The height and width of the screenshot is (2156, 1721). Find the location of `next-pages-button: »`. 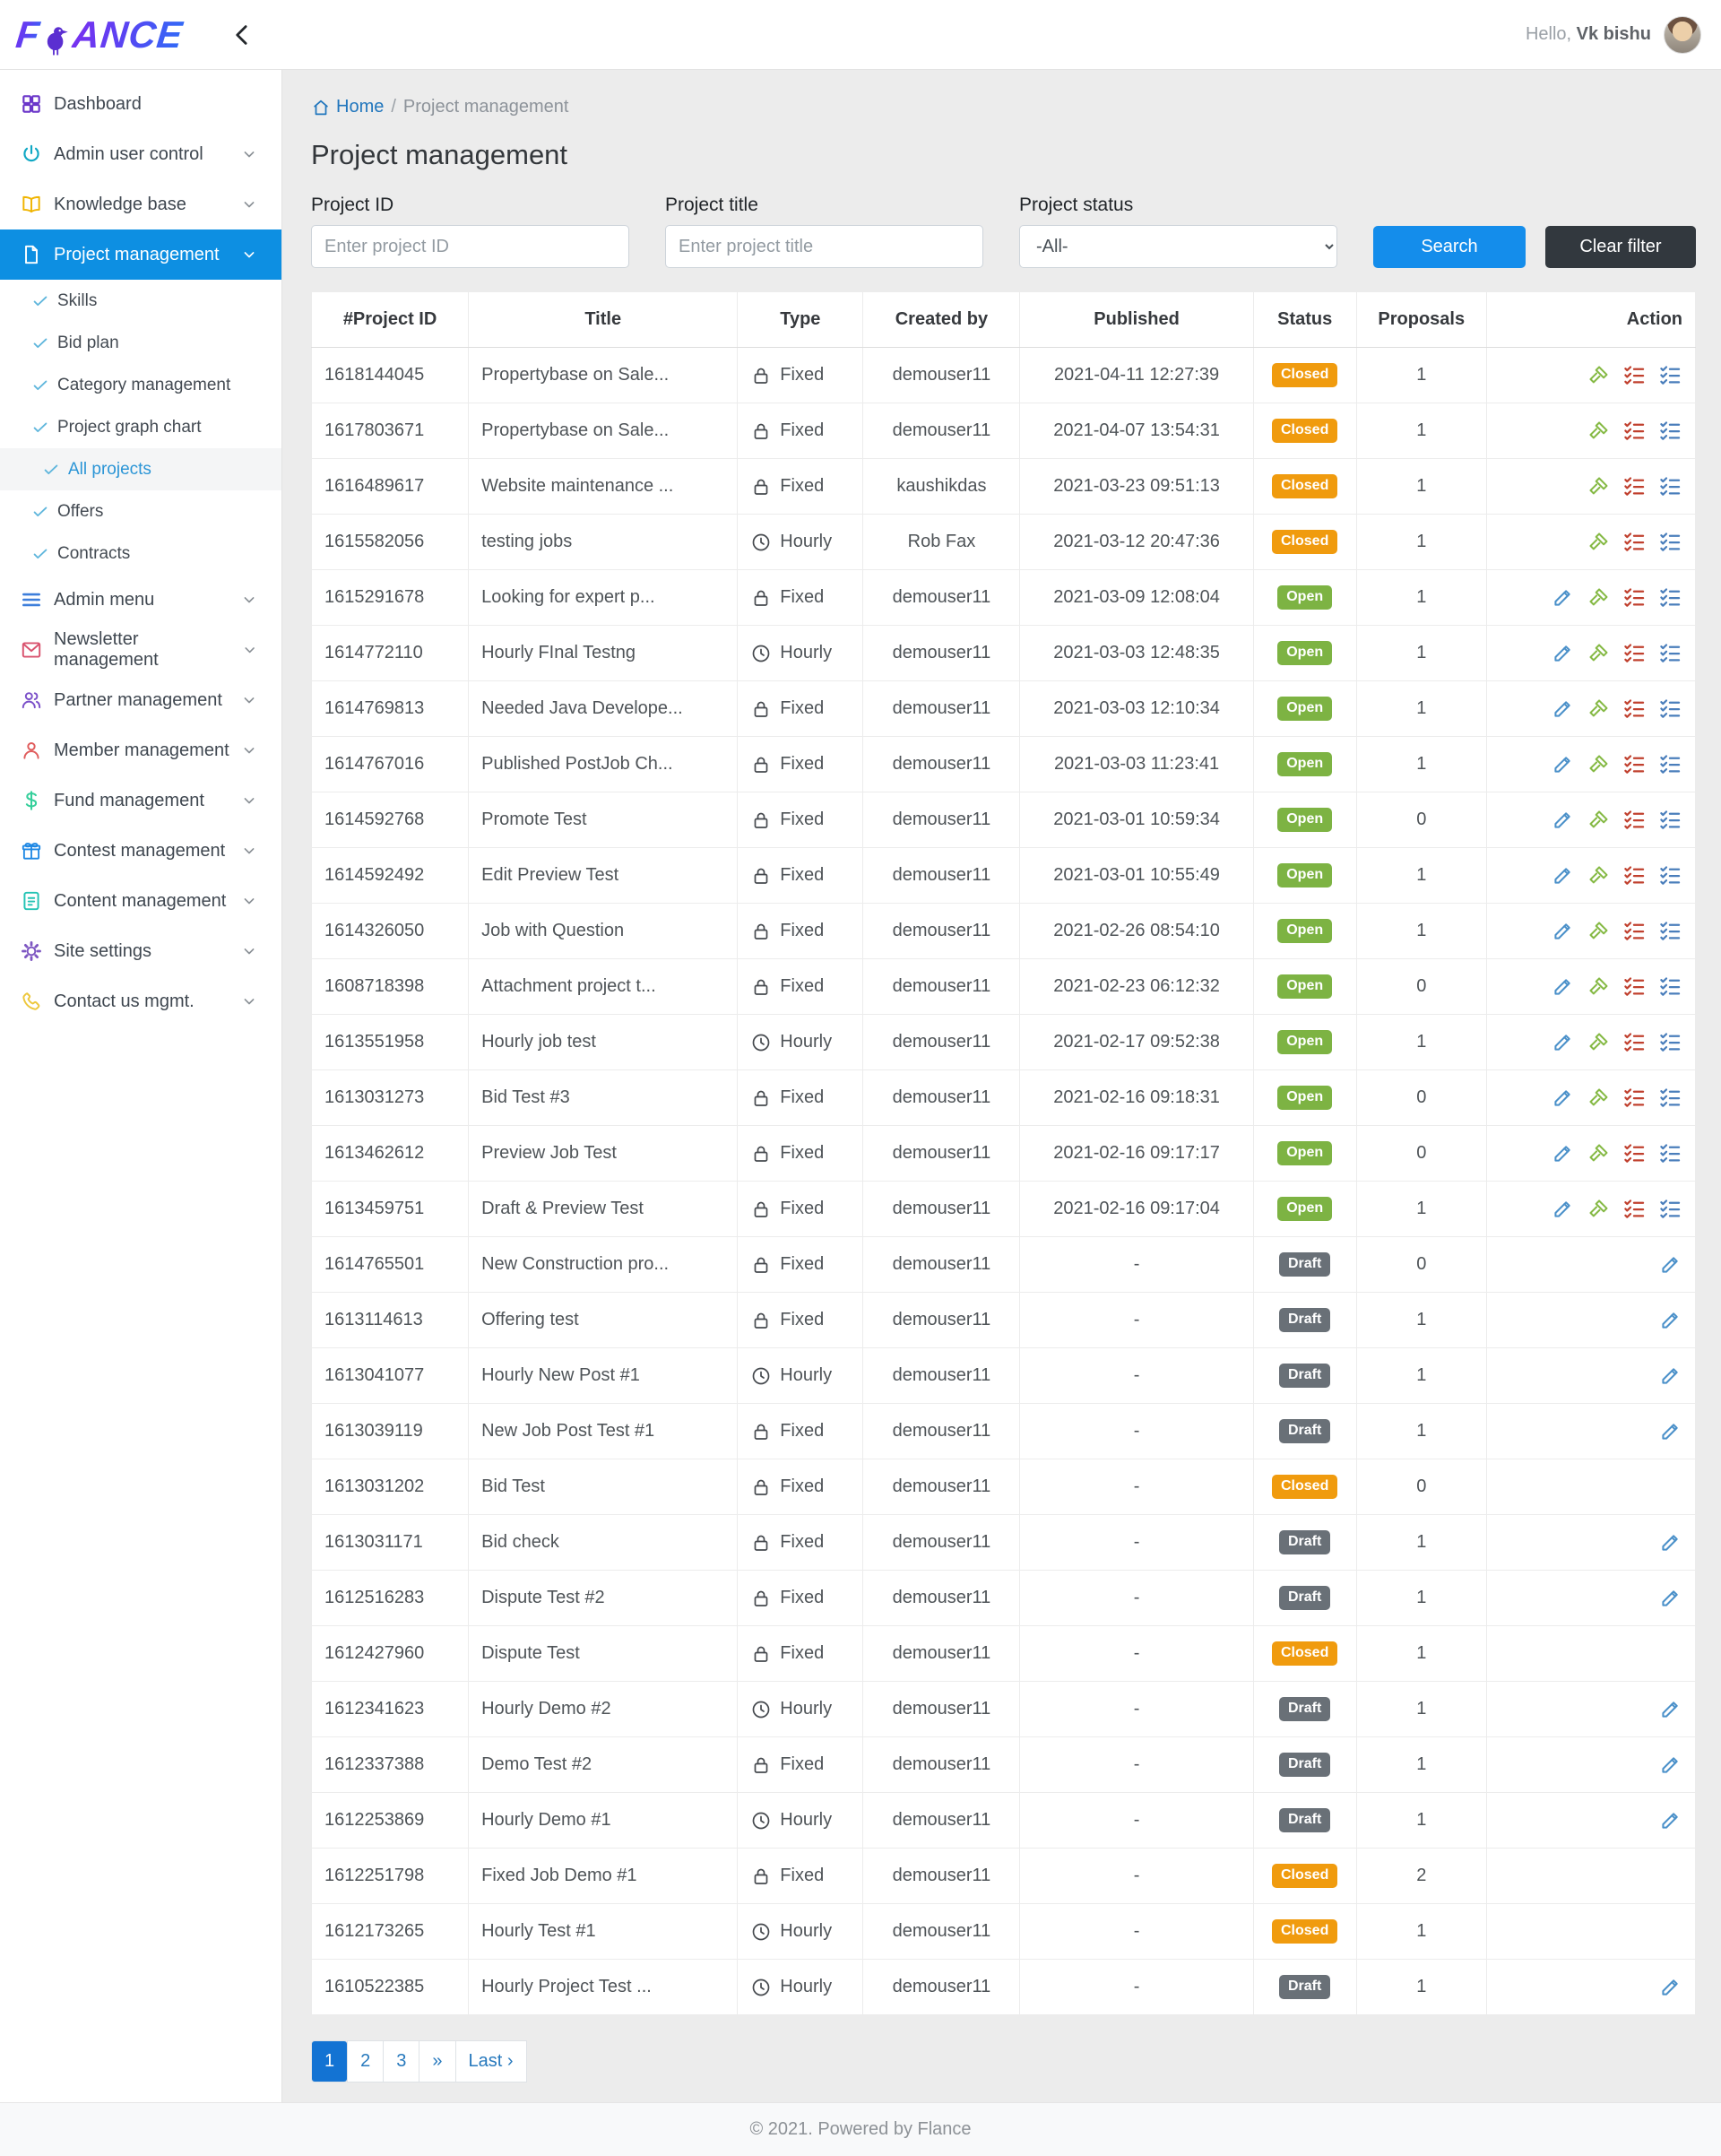

next-pages-button: » is located at coordinates (437, 2061).